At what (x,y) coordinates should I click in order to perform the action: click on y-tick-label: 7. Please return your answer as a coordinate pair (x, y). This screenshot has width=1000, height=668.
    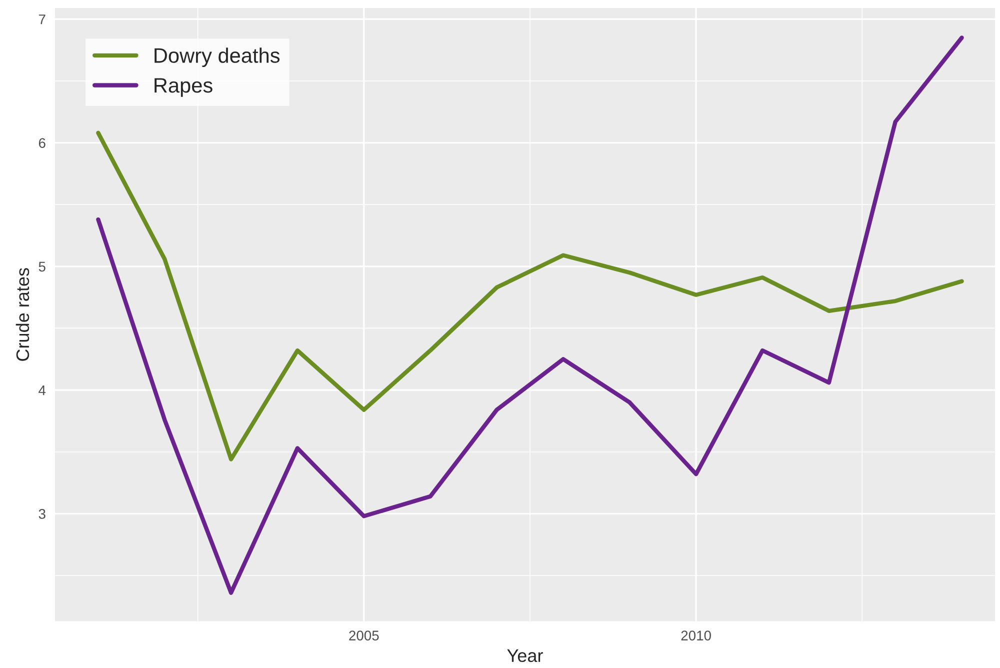
    Looking at the image, I should click on (42, 19).